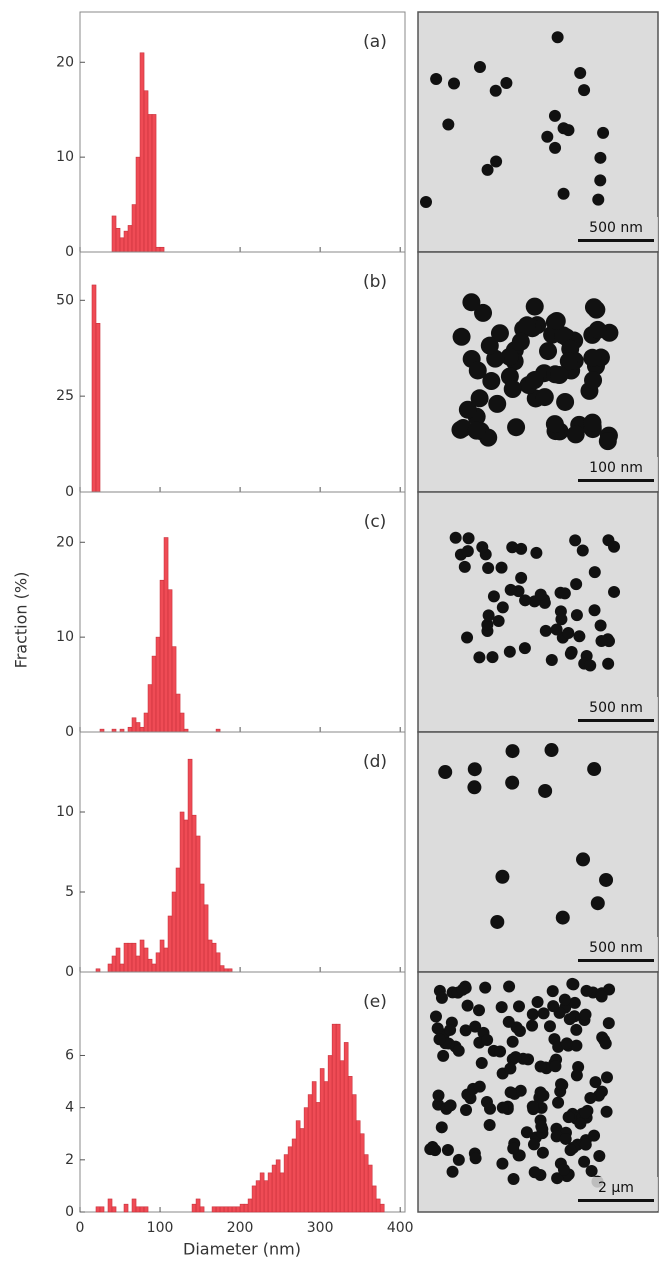 Image resolution: width=660 pixels, height=1264 pixels. What do you see at coordinates (375, 762) in the screenshot?
I see `panel-label: (d)` at bounding box center [375, 762].